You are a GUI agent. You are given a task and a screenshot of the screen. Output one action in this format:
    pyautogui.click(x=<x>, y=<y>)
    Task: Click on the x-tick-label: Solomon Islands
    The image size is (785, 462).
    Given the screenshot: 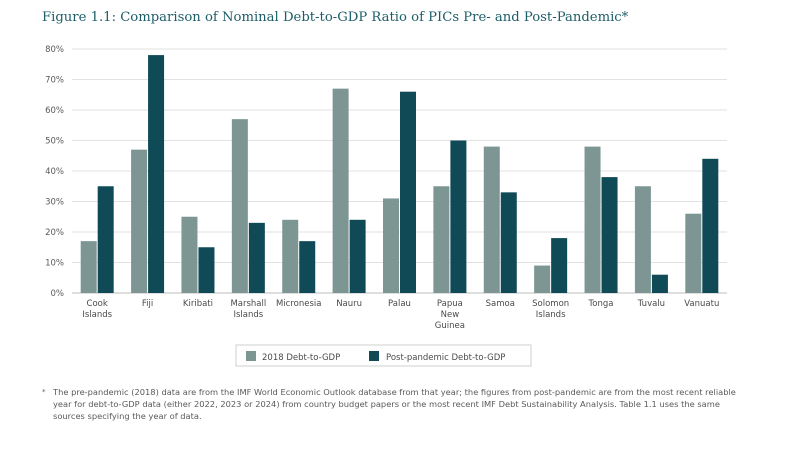 What is the action you would take?
    pyautogui.click(x=550, y=309)
    